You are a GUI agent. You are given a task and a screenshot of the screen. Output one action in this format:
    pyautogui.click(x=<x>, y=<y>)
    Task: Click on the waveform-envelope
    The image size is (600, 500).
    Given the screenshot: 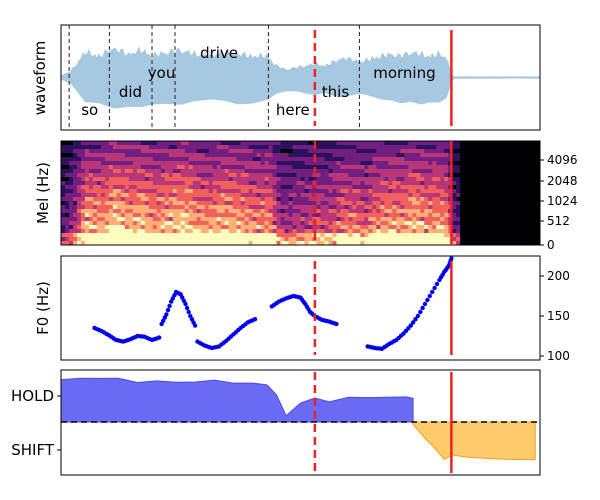 What is the action you would take?
    pyautogui.click(x=300, y=77)
    